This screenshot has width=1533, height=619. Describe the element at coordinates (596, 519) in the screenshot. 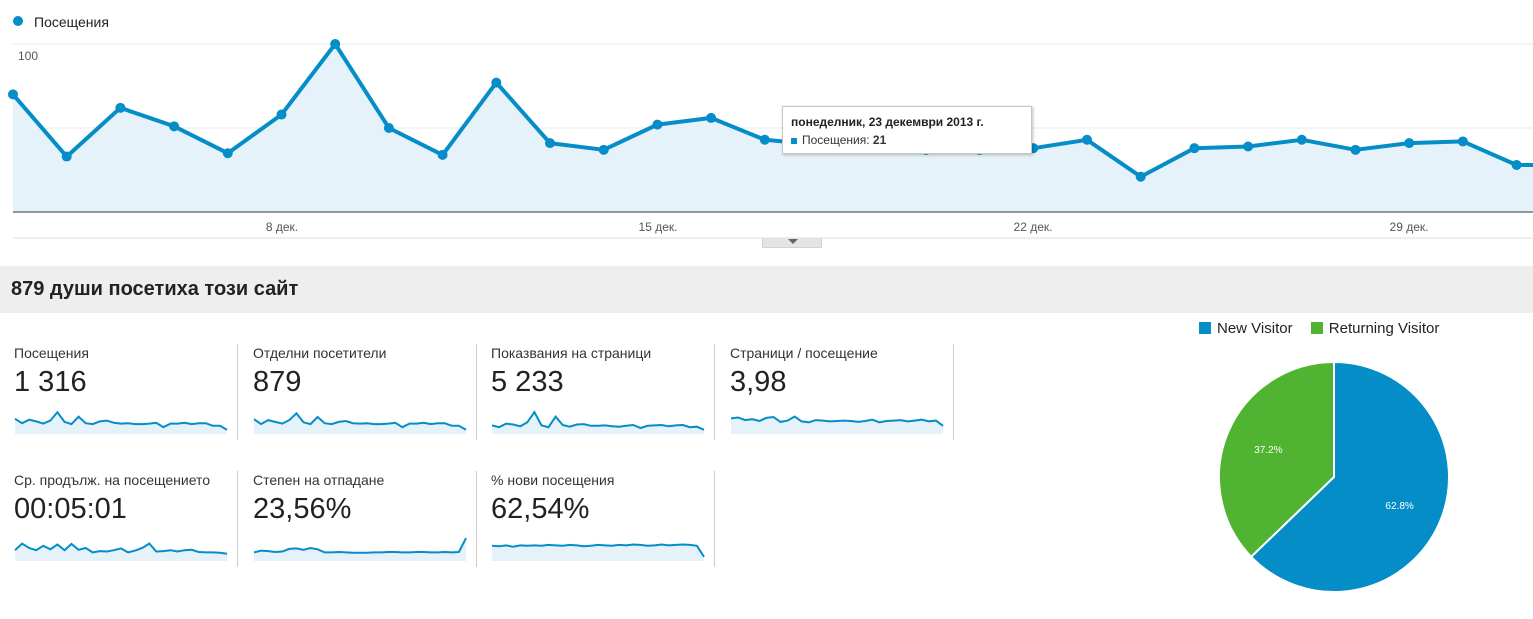

I see `metric-new-visits: % нови посещения 62,54%` at that location.